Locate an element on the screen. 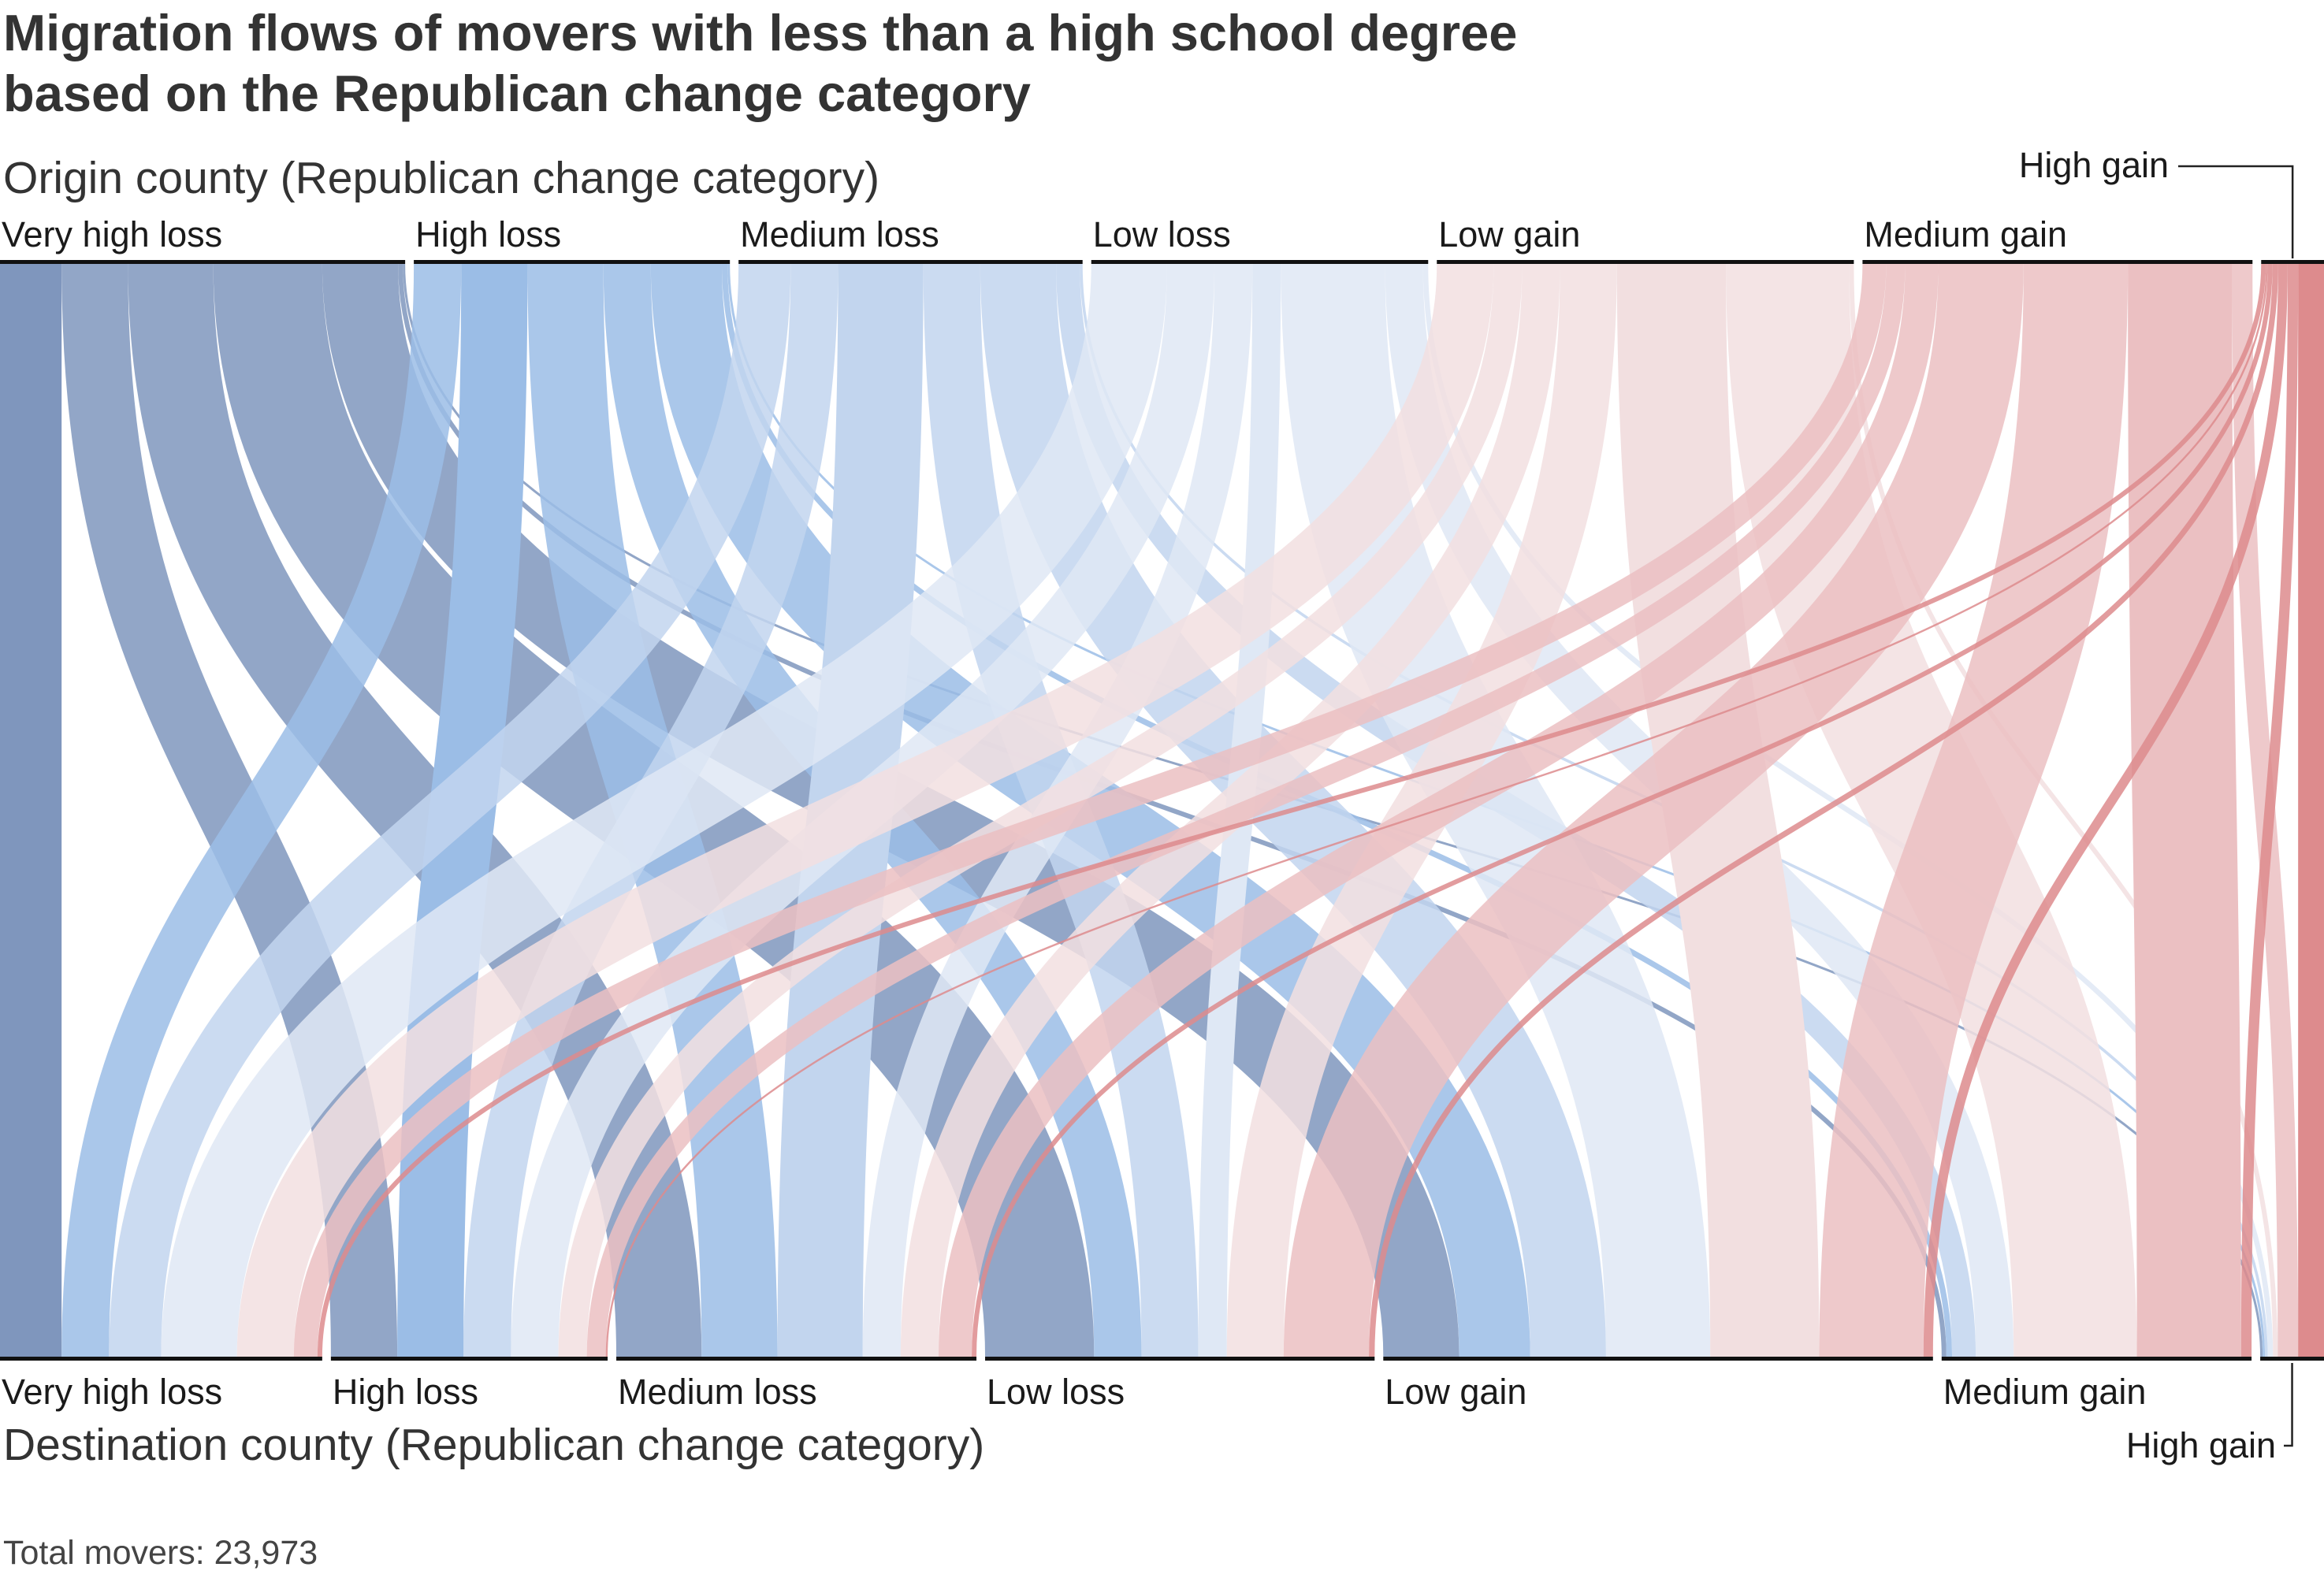  destination-bar-medium-gain is located at coordinates (2096, 1359).